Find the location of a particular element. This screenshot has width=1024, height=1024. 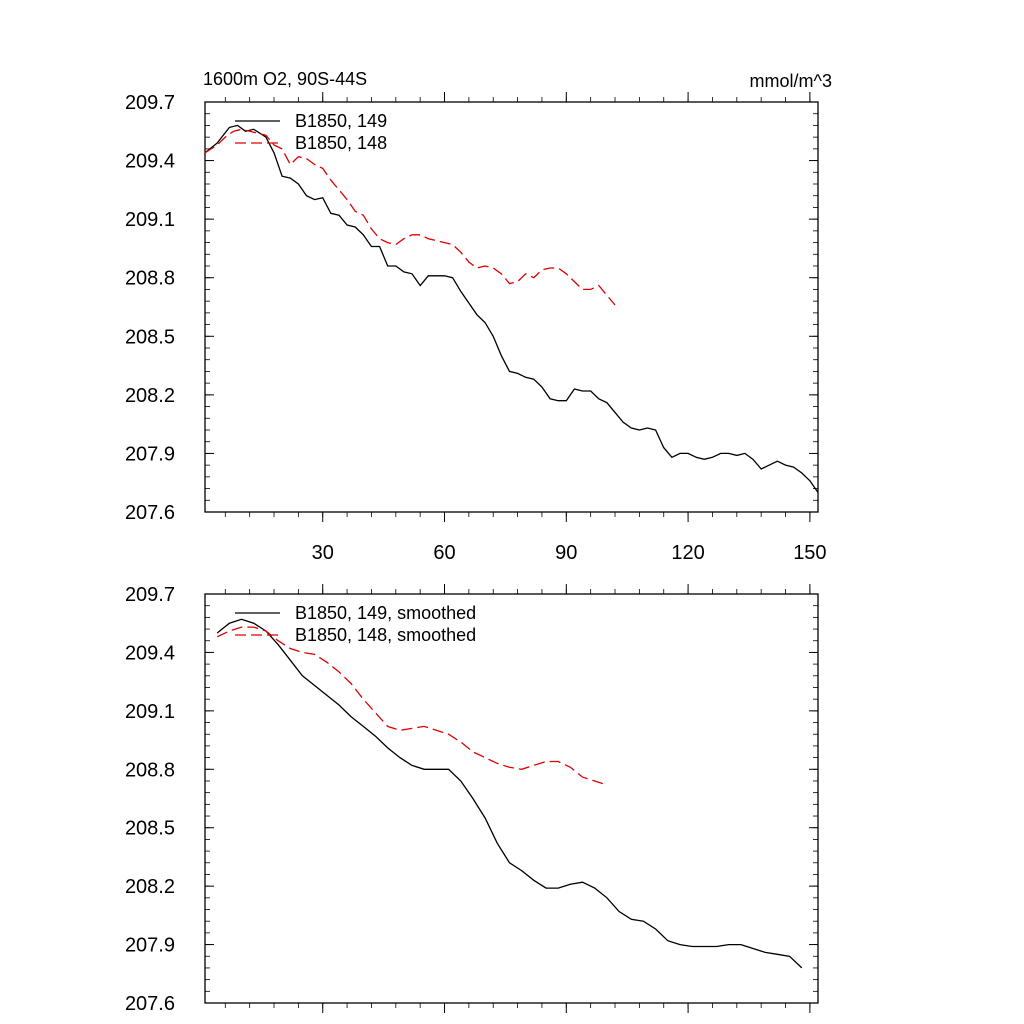

x-tick-label: 150 is located at coordinates (809, 553).